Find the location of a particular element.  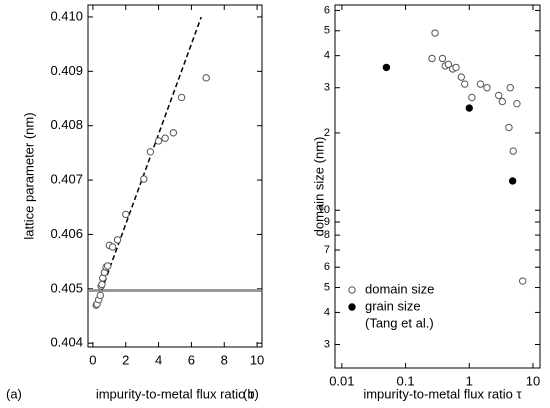

y-tick-label: 0.410 is located at coordinates (66, 15).